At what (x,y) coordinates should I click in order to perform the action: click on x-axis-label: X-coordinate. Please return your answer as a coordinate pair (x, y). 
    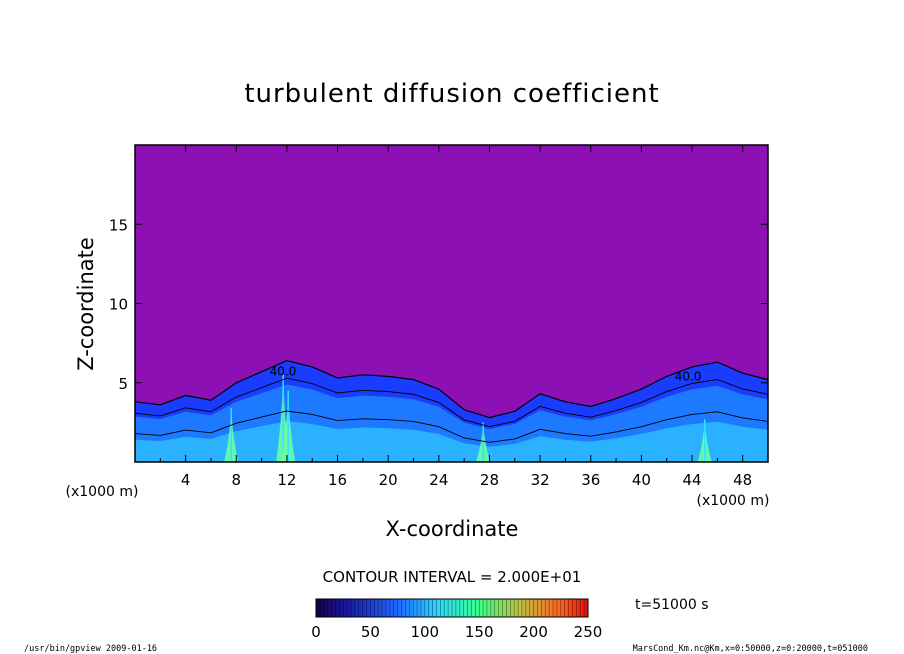
    Looking at the image, I should click on (452, 529).